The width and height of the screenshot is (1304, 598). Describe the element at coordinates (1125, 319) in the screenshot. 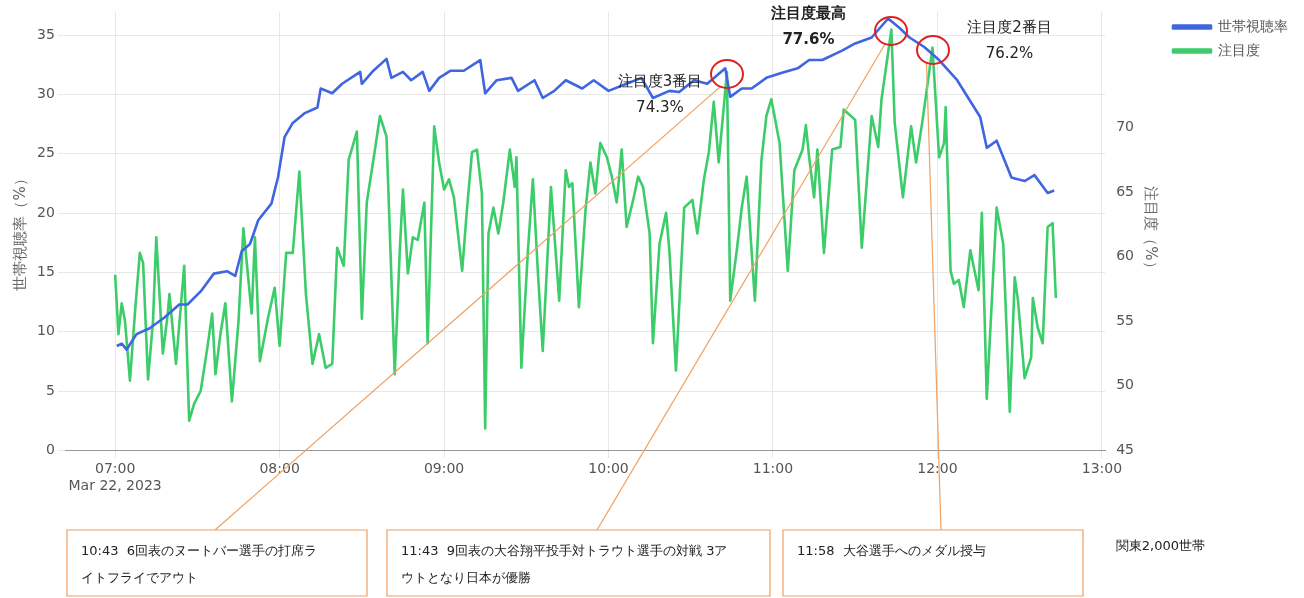

I see `y2-tick-label: 55` at that location.